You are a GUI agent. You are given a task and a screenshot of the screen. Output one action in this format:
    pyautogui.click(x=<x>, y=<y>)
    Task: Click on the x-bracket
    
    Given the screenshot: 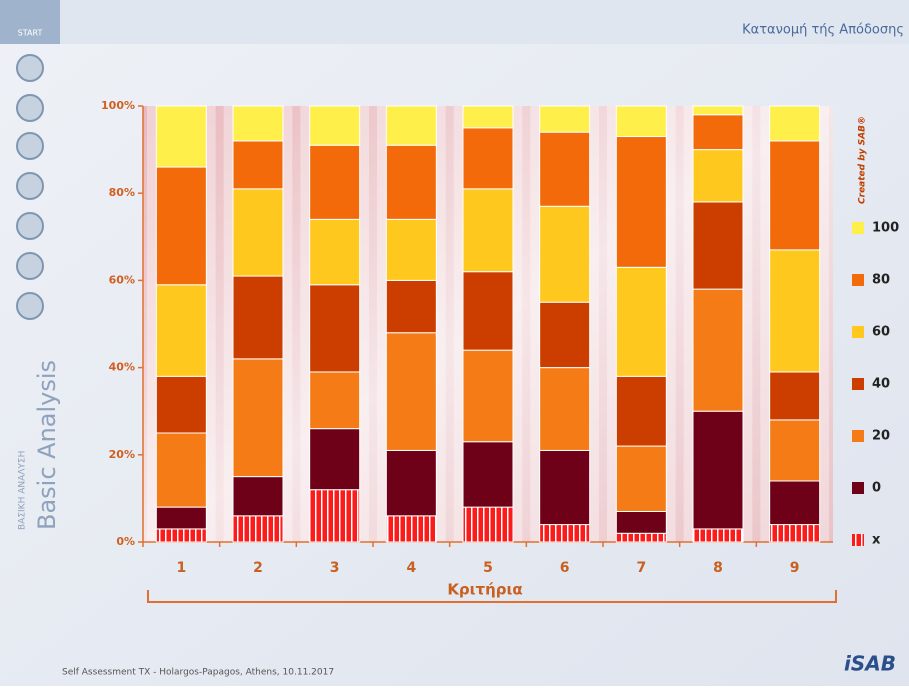 What is the action you would take?
    pyautogui.click(x=492, y=596)
    